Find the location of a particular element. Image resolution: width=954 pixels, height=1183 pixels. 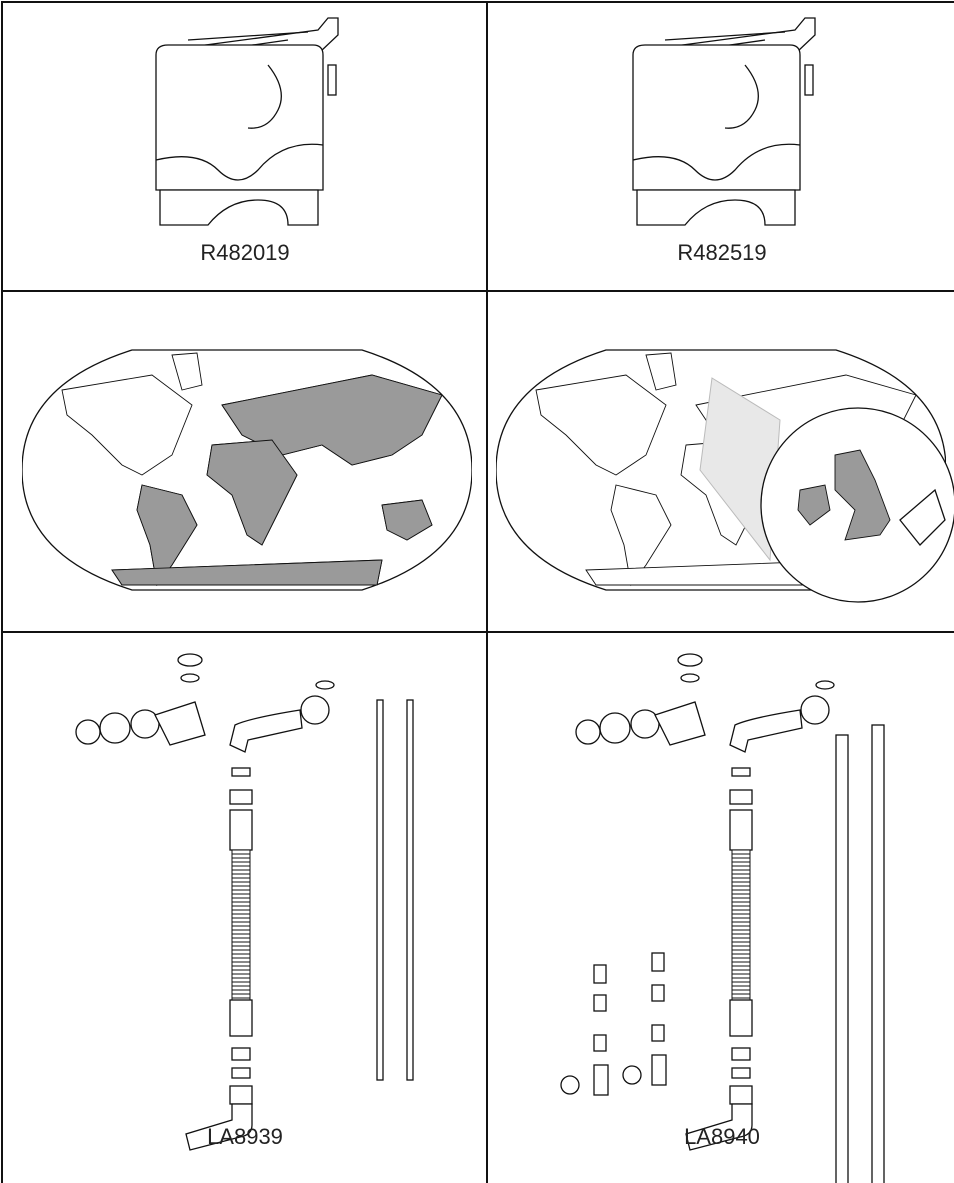

world-map-zoom is located at coordinates (725, 476).